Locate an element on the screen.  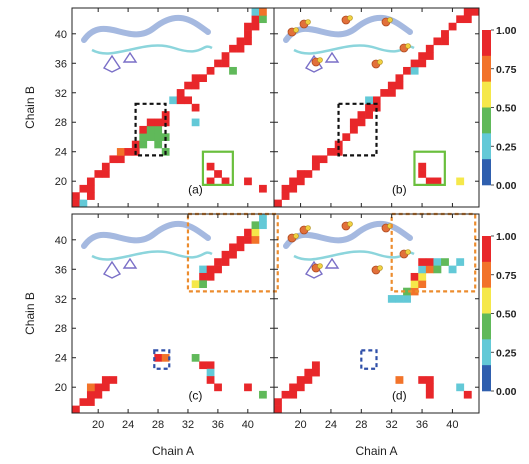
highlight-box-blue is located at coordinates (162, 359).